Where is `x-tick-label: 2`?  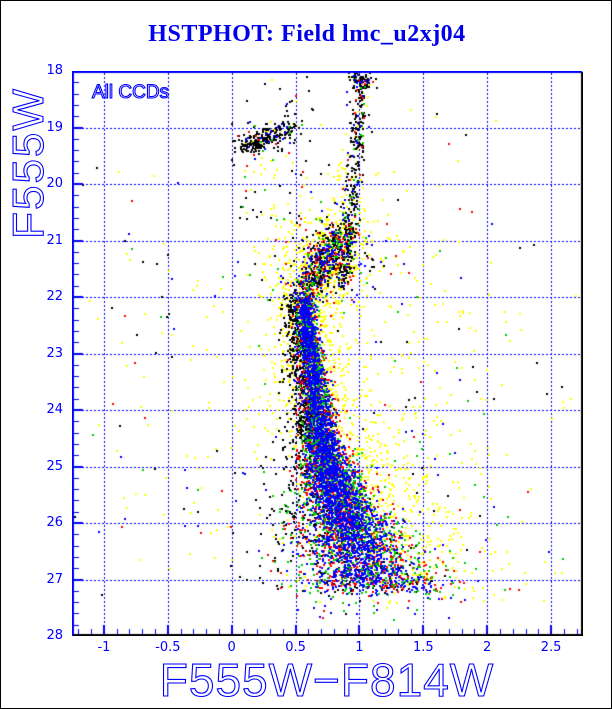
x-tick-label: 2 is located at coordinates (487, 647).